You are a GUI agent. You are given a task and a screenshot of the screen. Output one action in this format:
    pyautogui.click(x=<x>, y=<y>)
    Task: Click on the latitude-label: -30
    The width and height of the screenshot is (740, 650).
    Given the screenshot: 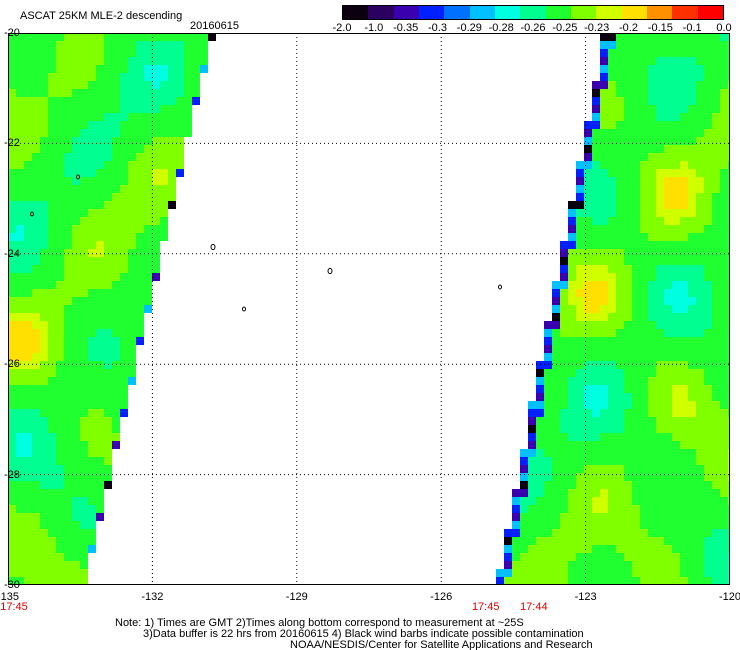 What is the action you would take?
    pyautogui.click(x=12, y=585)
    